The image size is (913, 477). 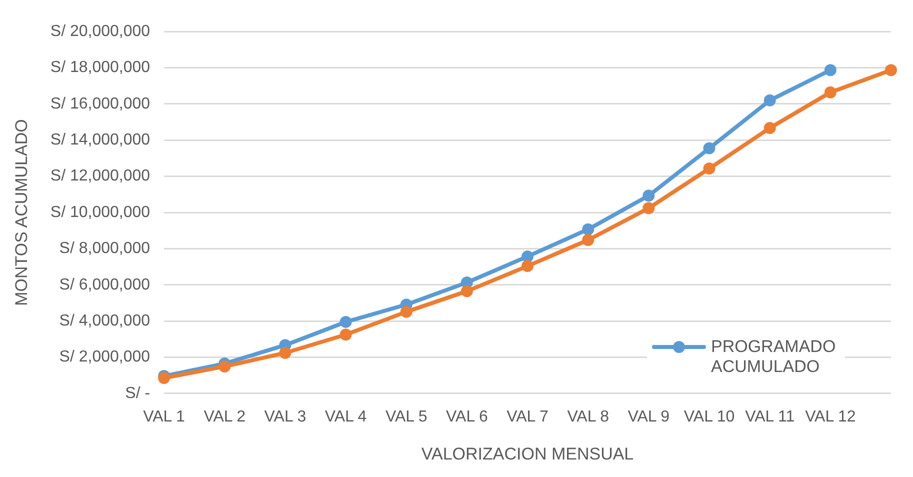 I want to click on x-tick-label: VAL 3, so click(x=285, y=417).